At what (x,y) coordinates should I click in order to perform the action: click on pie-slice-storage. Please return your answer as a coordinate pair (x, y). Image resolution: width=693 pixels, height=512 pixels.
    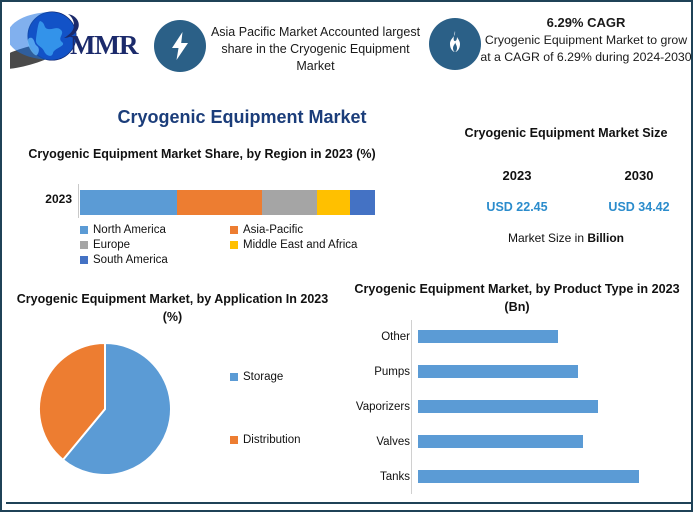
    Looking at the image, I should click on (116, 408).